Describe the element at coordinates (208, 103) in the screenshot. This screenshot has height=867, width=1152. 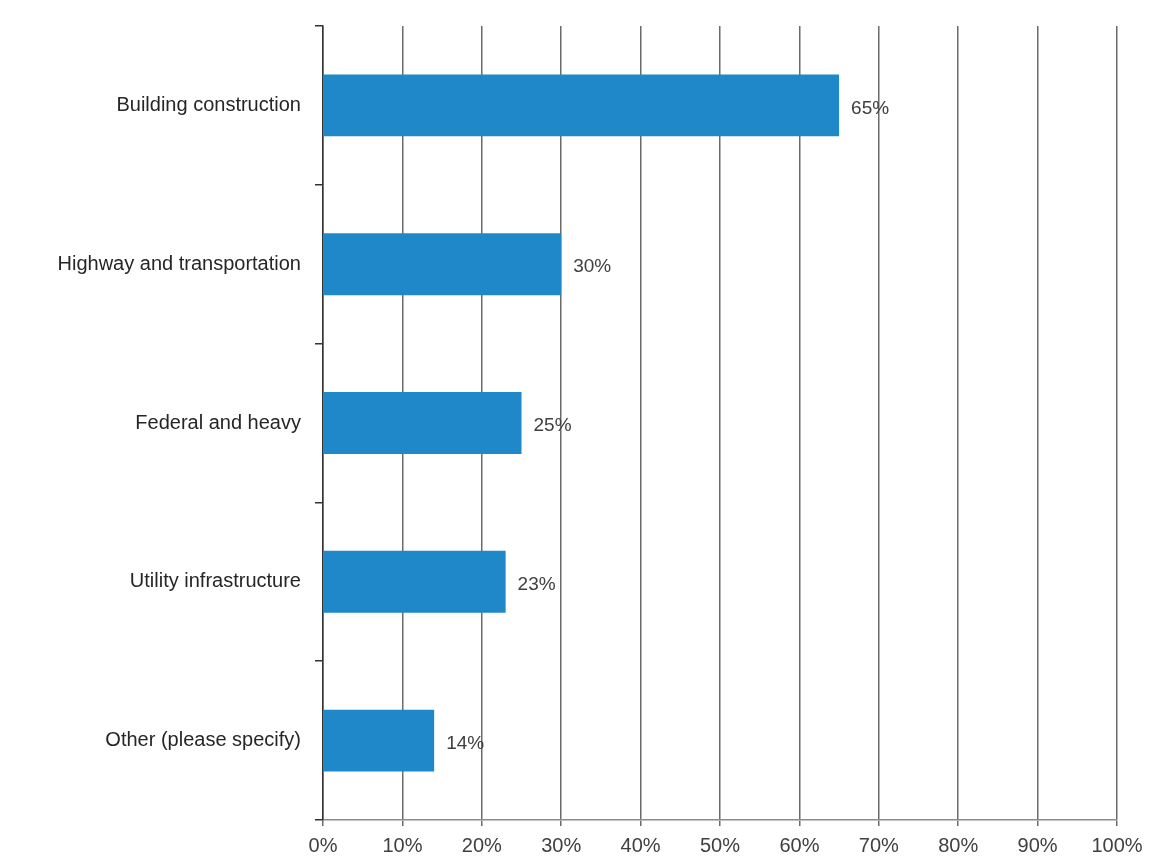
I see `y-tick-label: Building construction` at that location.